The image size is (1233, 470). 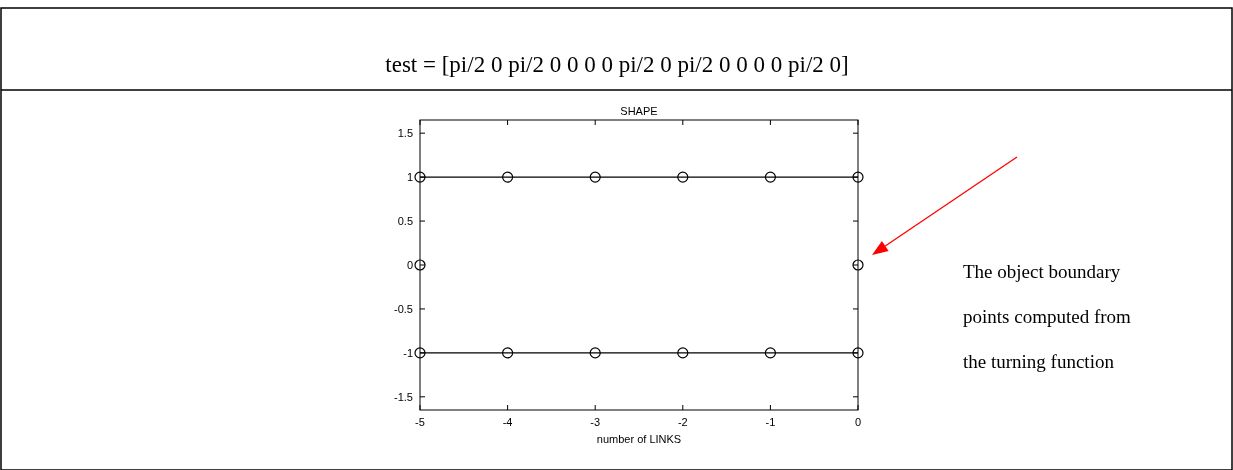 What do you see at coordinates (639, 439) in the screenshot?
I see `x-axis-title: number of LINKS` at bounding box center [639, 439].